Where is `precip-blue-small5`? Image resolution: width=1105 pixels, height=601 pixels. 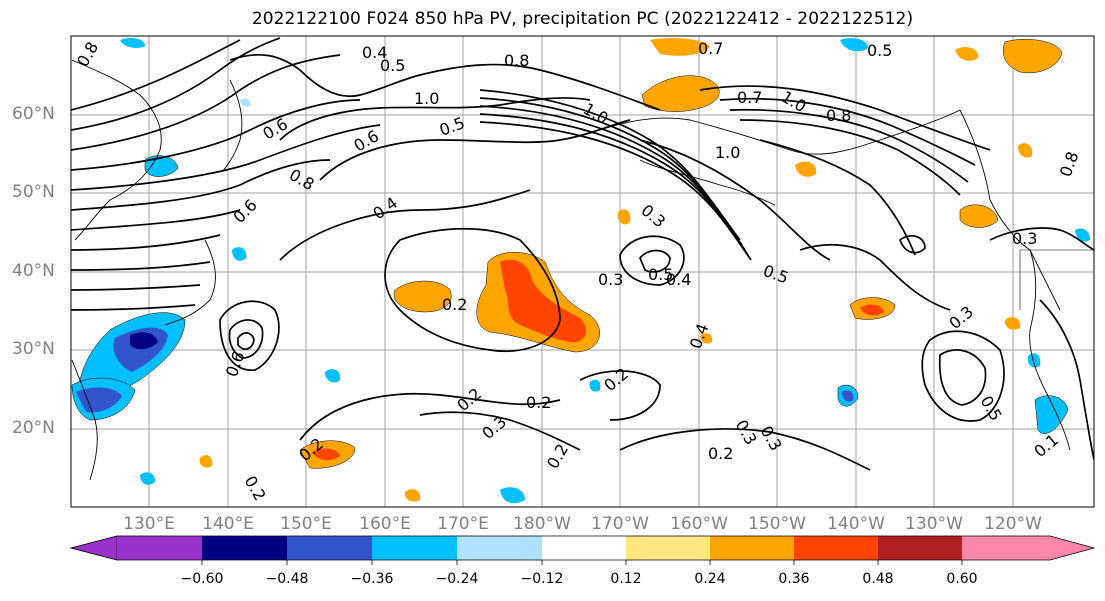
precip-blue-small5 is located at coordinates (595, 385).